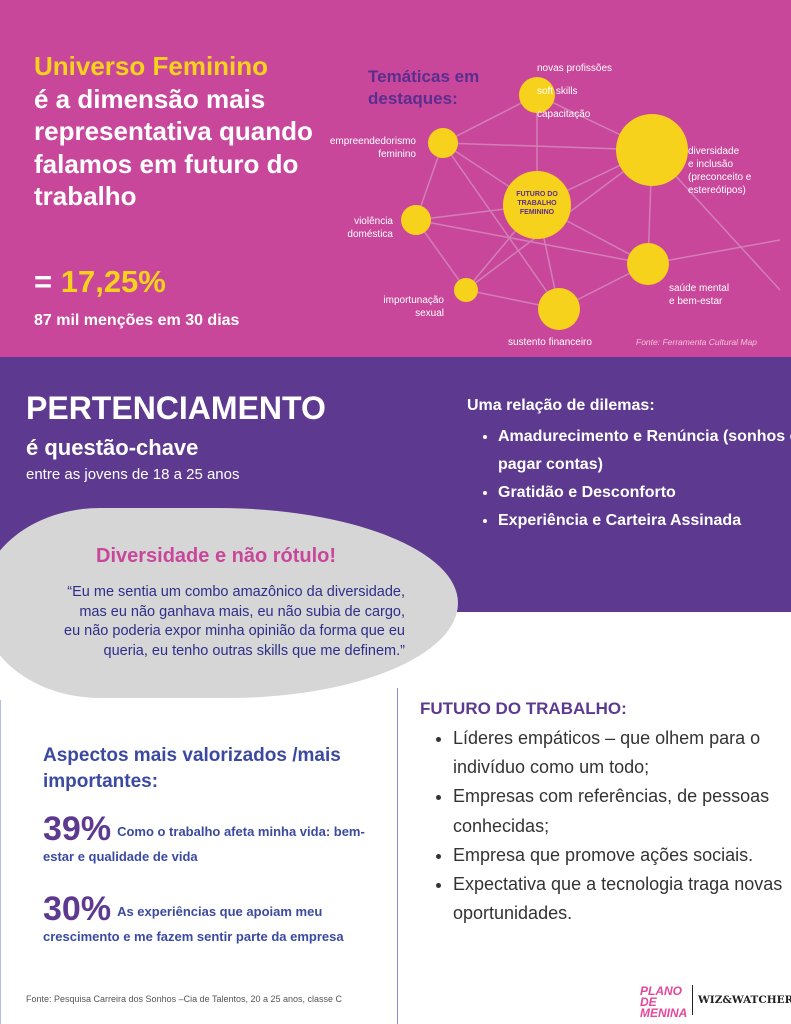 Image resolution: width=791 pixels, height=1024 pixels. Describe the element at coordinates (47, 281) in the screenshot. I see `equals-sign: =` at that location.